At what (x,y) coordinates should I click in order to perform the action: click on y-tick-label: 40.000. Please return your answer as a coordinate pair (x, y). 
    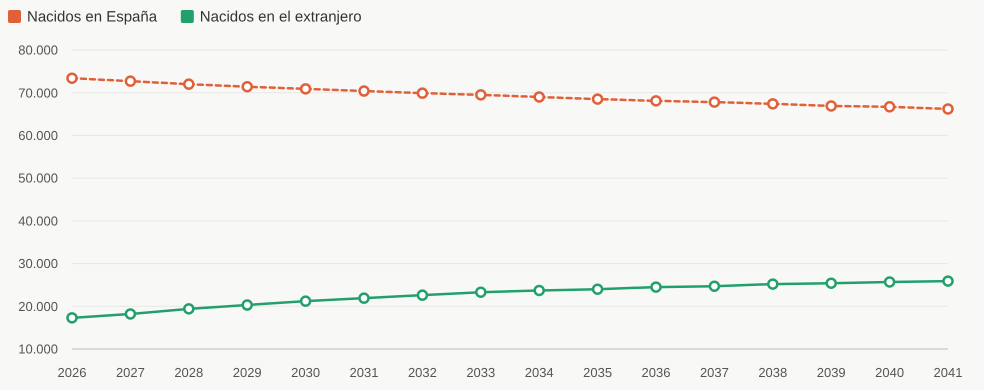
    Looking at the image, I should click on (38, 220).